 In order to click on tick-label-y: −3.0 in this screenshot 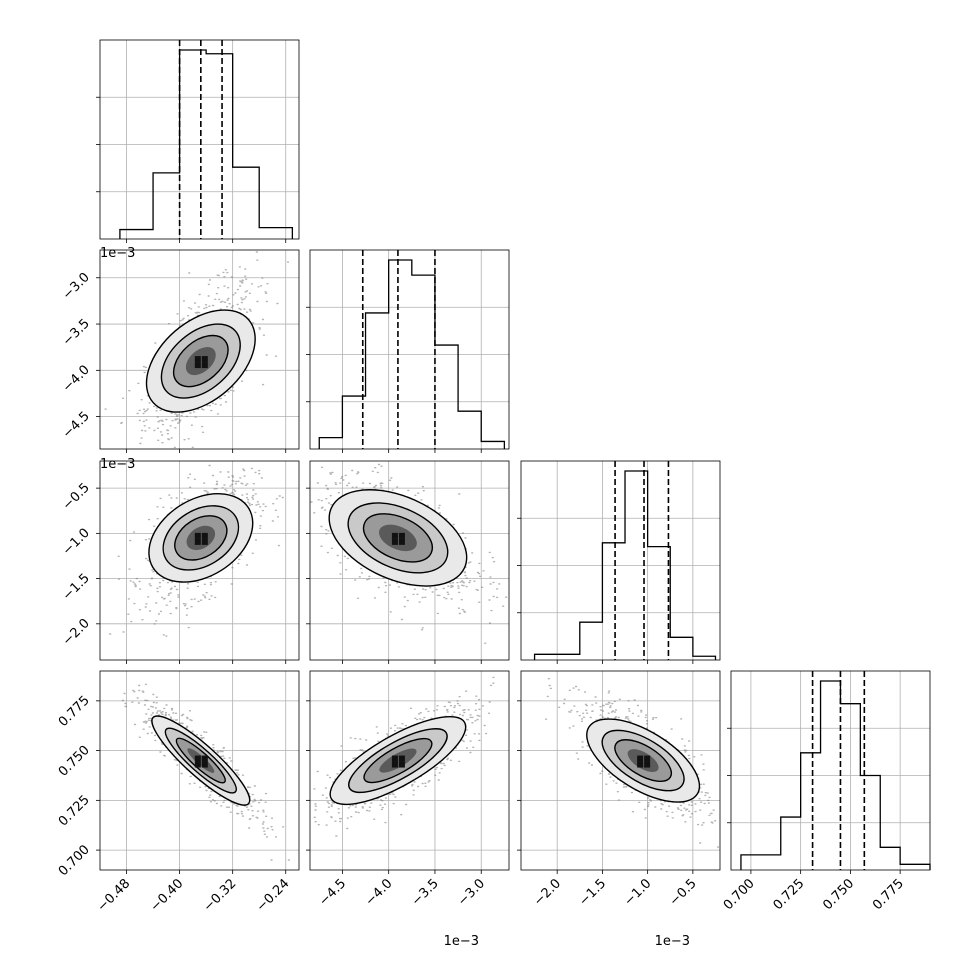, I will do `click(76, 286)`.